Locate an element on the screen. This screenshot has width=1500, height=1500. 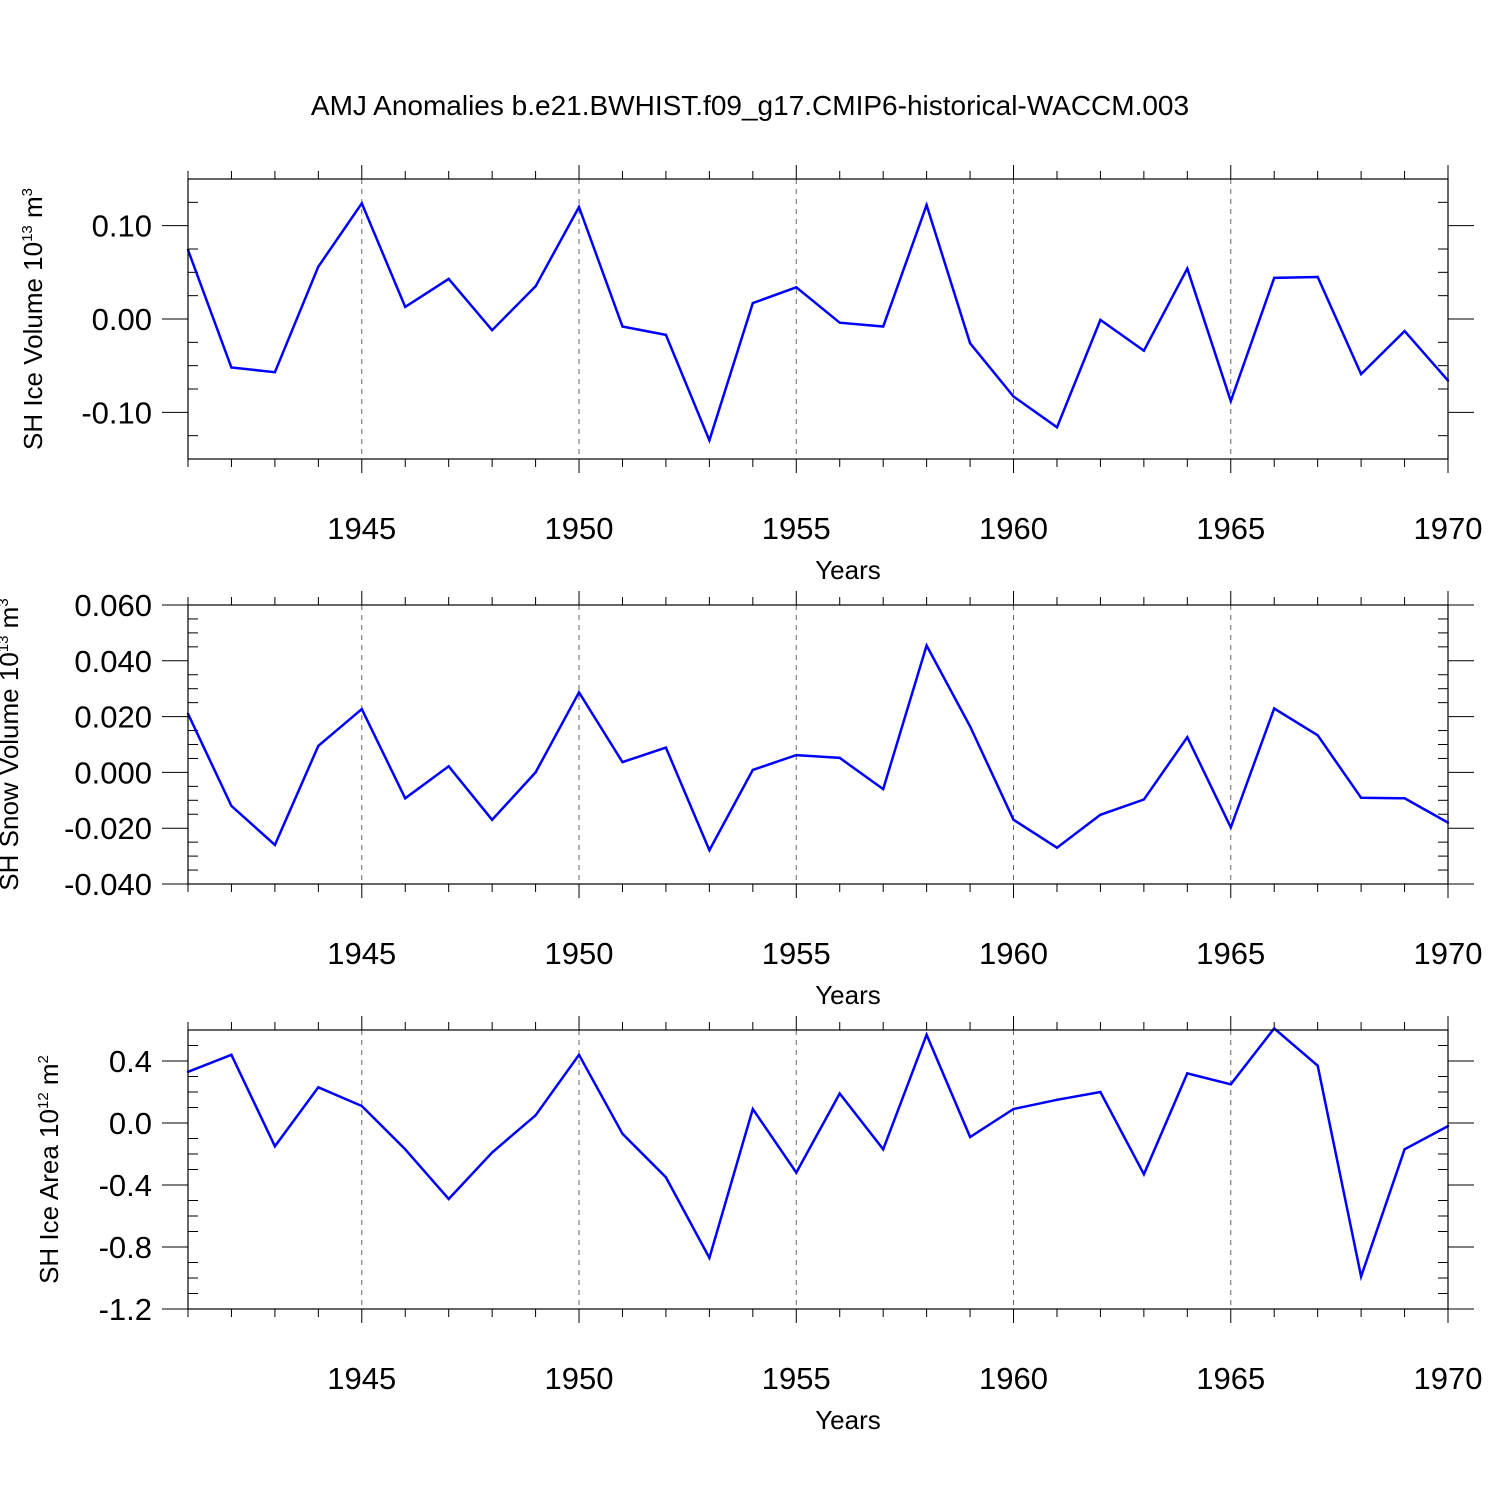
y-axis-label: SH Snow Volume 1013 m3 is located at coordinates (12, 744).